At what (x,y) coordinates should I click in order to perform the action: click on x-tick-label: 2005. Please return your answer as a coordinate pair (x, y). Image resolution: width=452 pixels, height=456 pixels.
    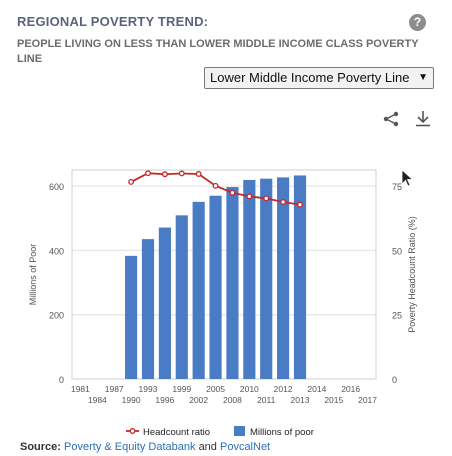
    Looking at the image, I should click on (215, 389).